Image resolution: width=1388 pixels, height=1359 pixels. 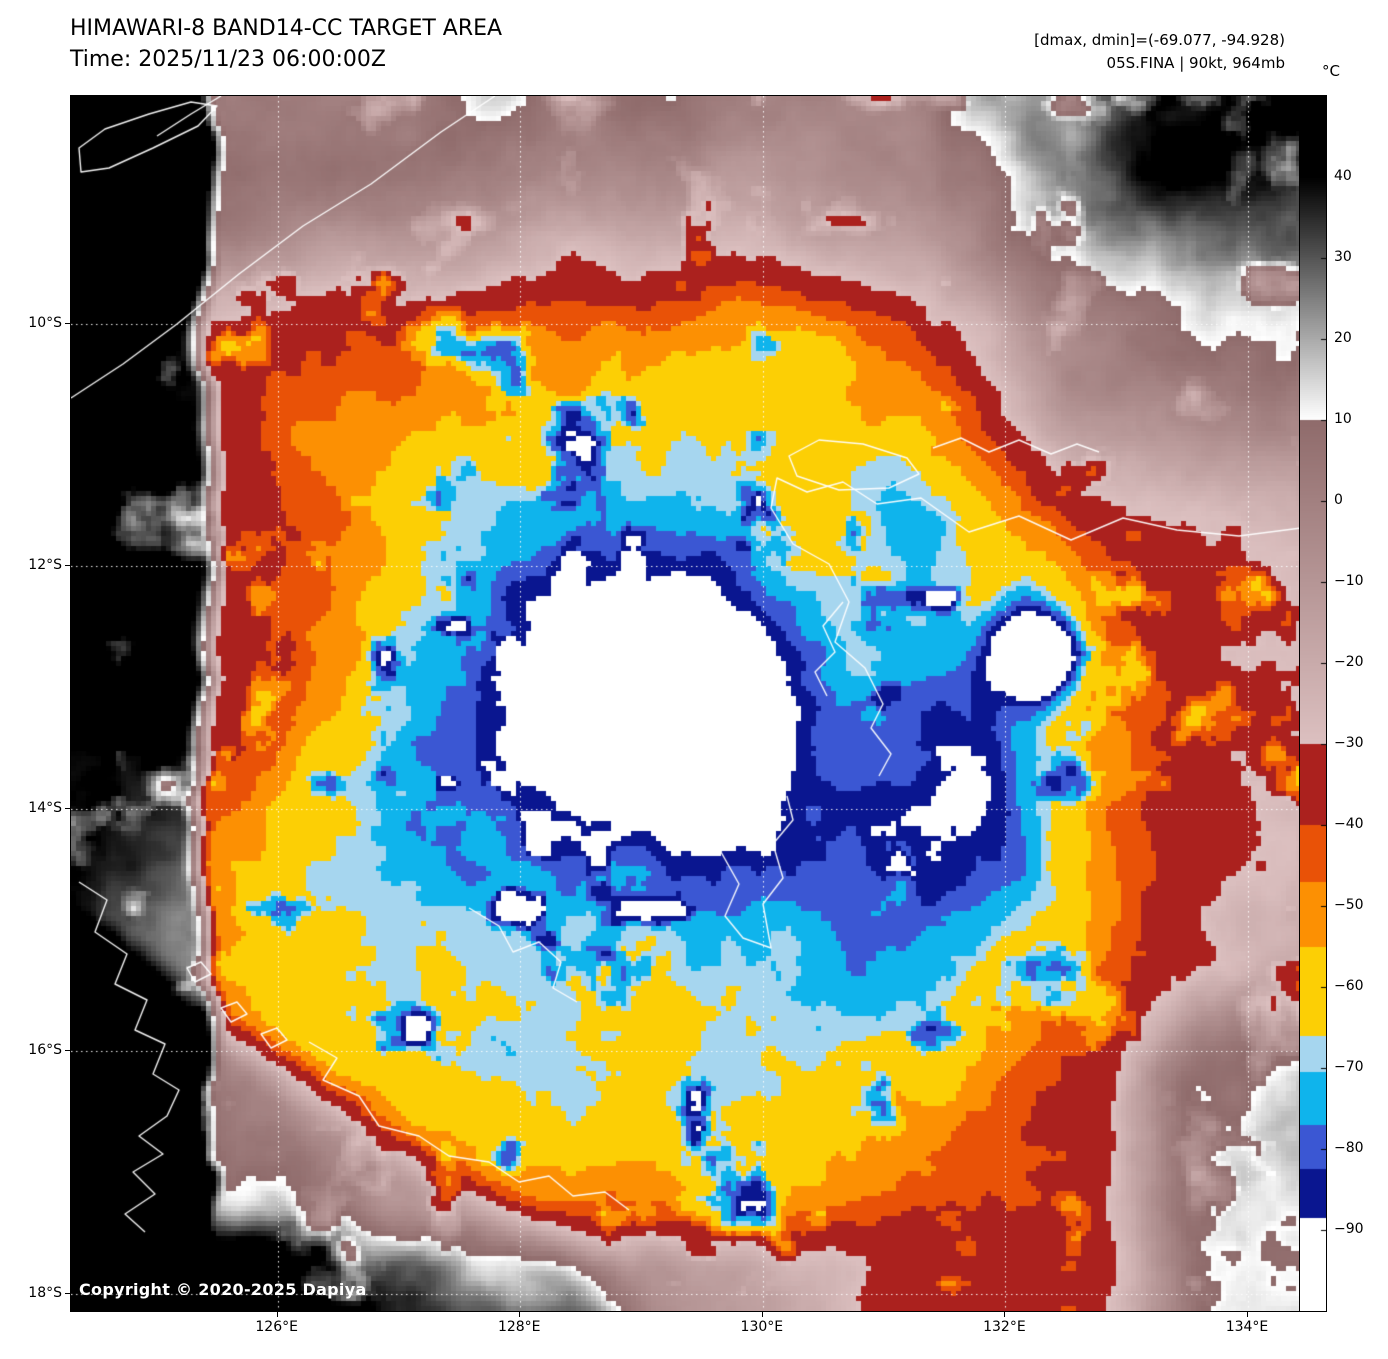 I want to click on lat-tick-label: 18°S, so click(x=45, y=1292).